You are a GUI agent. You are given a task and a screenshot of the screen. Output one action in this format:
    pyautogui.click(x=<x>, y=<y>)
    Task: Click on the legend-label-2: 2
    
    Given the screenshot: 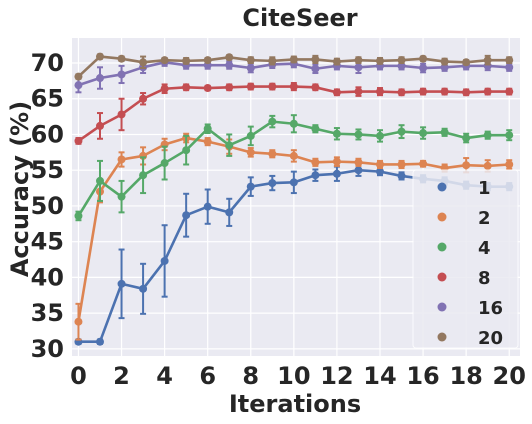 What is the action you would take?
    pyautogui.click(x=484, y=218)
    